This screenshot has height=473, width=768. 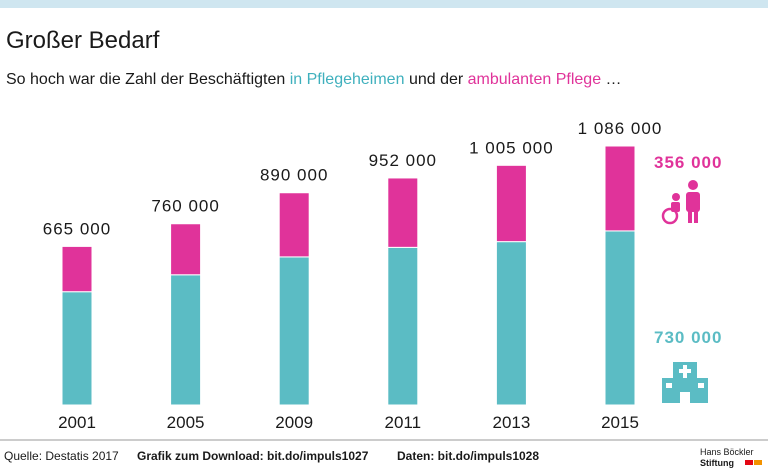 What do you see at coordinates (83, 40) in the screenshot?
I see `chart-title: Großer Bedarf` at bounding box center [83, 40].